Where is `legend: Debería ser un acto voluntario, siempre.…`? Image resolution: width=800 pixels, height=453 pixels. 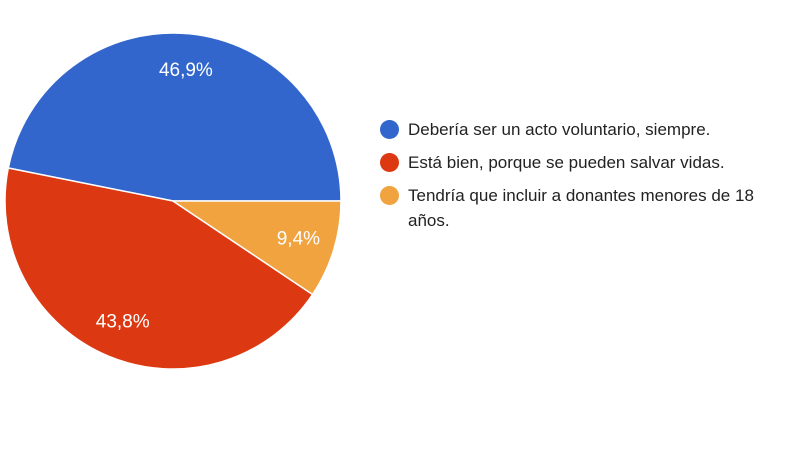 legend: Debería ser un acto voluntario, siempre.… is located at coordinates (580, 179).